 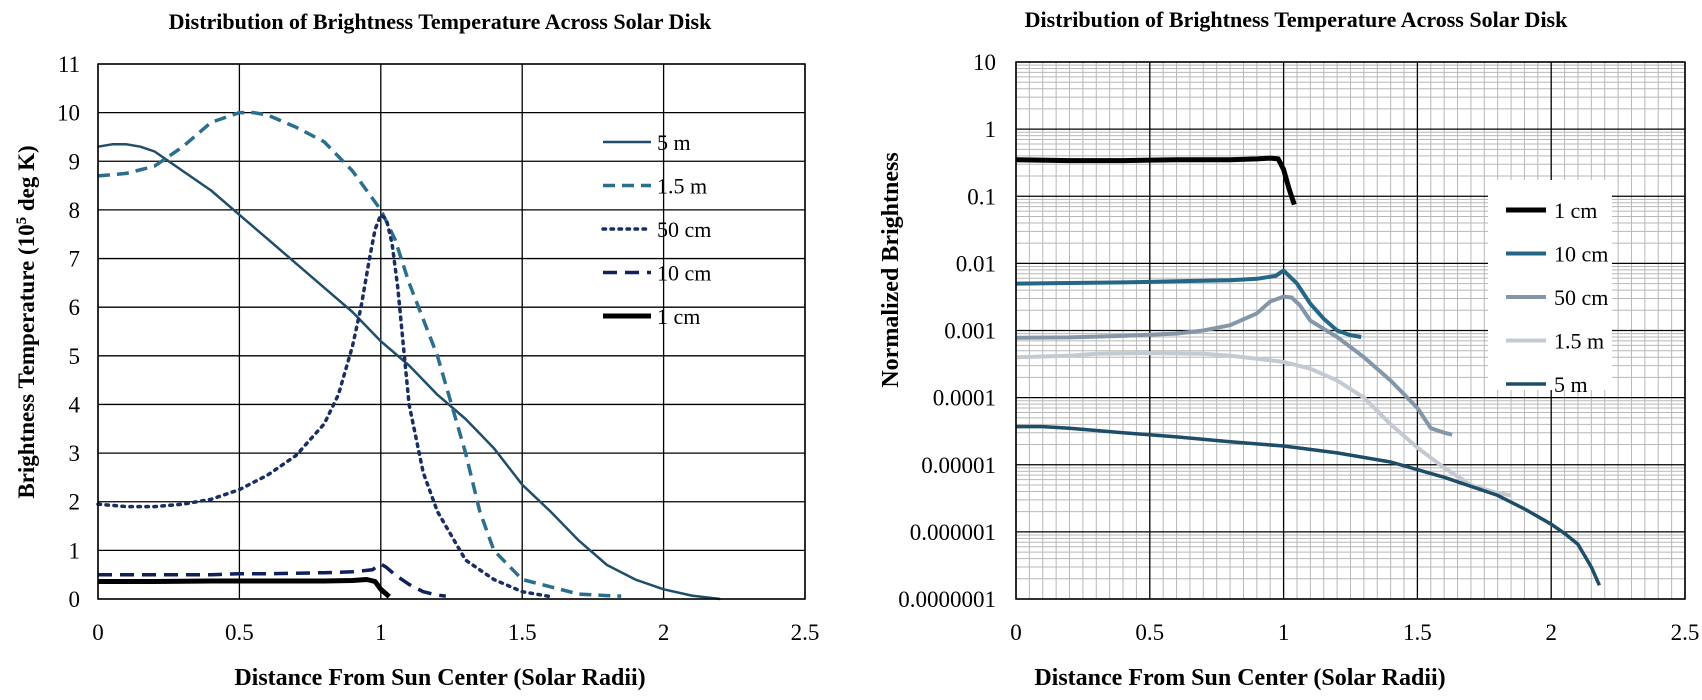 I want to click on y-axis-label: Normalized Brightness, so click(x=891, y=269).